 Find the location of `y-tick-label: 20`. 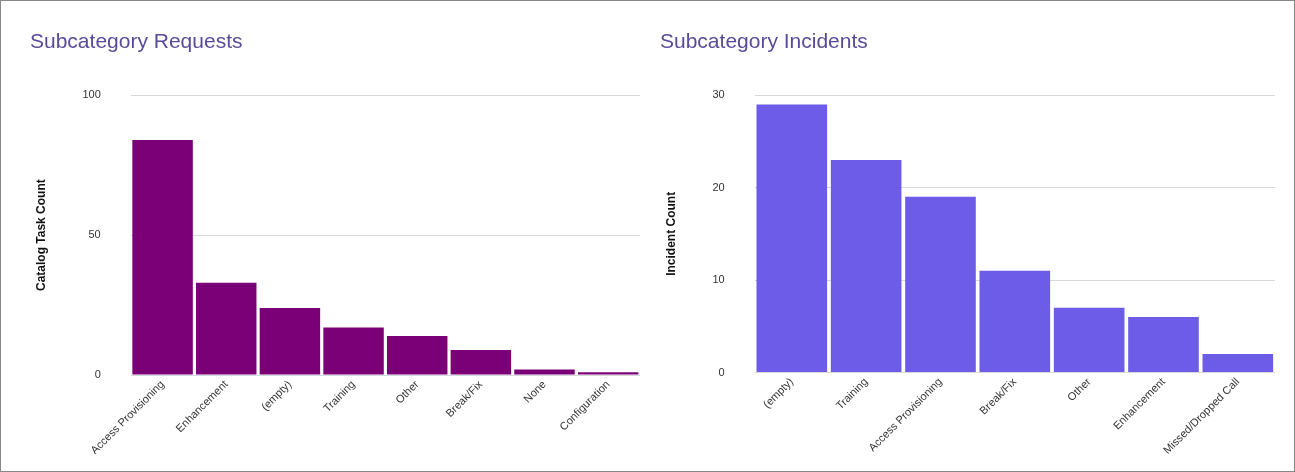

y-tick-label: 20 is located at coordinates (718, 186).